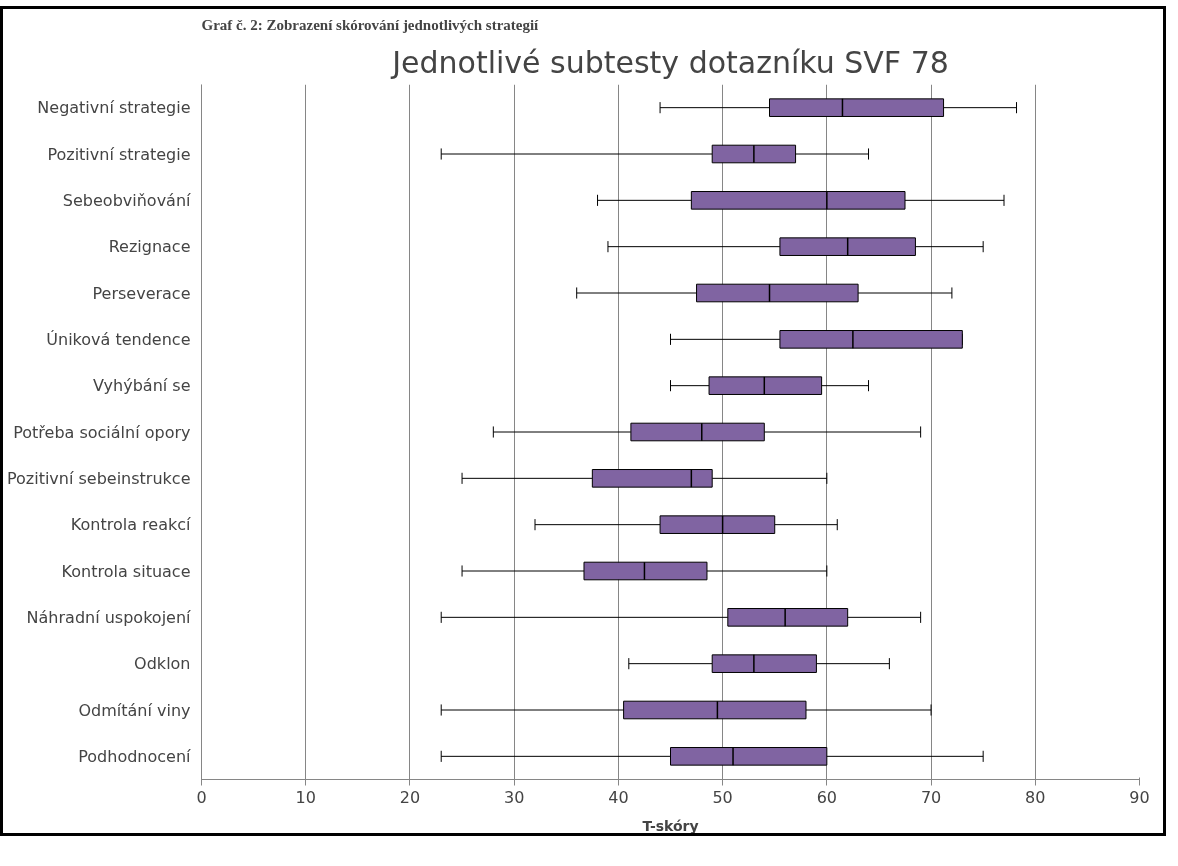 This screenshot has height=866, width=1178. Describe the element at coordinates (142, 386) in the screenshot. I see `y-tick-label: Vyhýbání se` at that location.